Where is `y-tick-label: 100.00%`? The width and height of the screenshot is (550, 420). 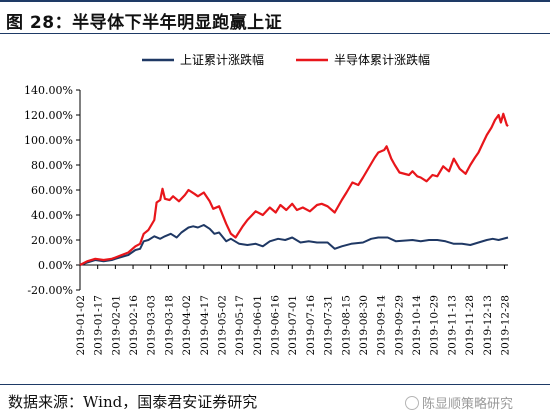 y-tick-label: 100.00% is located at coordinates (48, 140).